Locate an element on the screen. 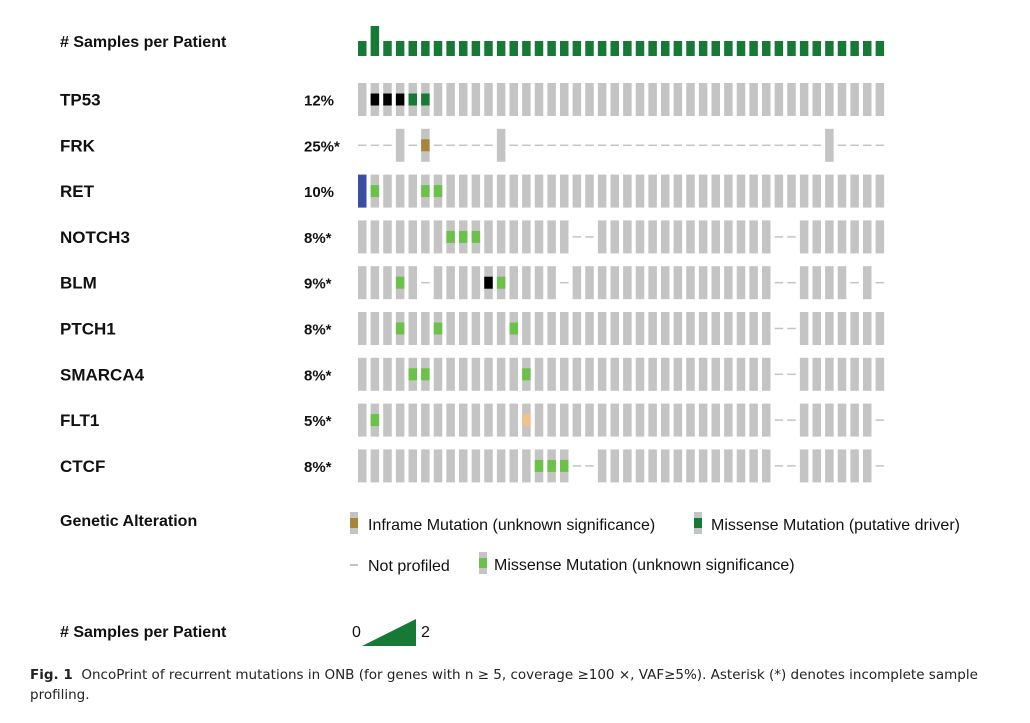  legend-label-missense-driver: Missense Mutation (putative driver) is located at coordinates (835, 525).